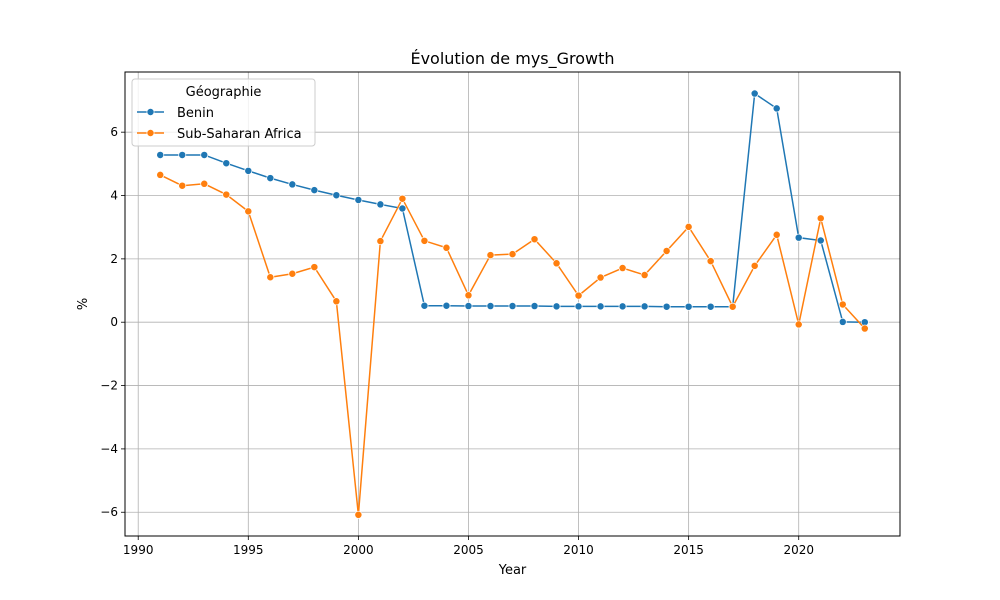 The height and width of the screenshot is (600, 1000). I want to click on legend: Géographie Benin Sub-Saharan Africa, so click(223, 112).